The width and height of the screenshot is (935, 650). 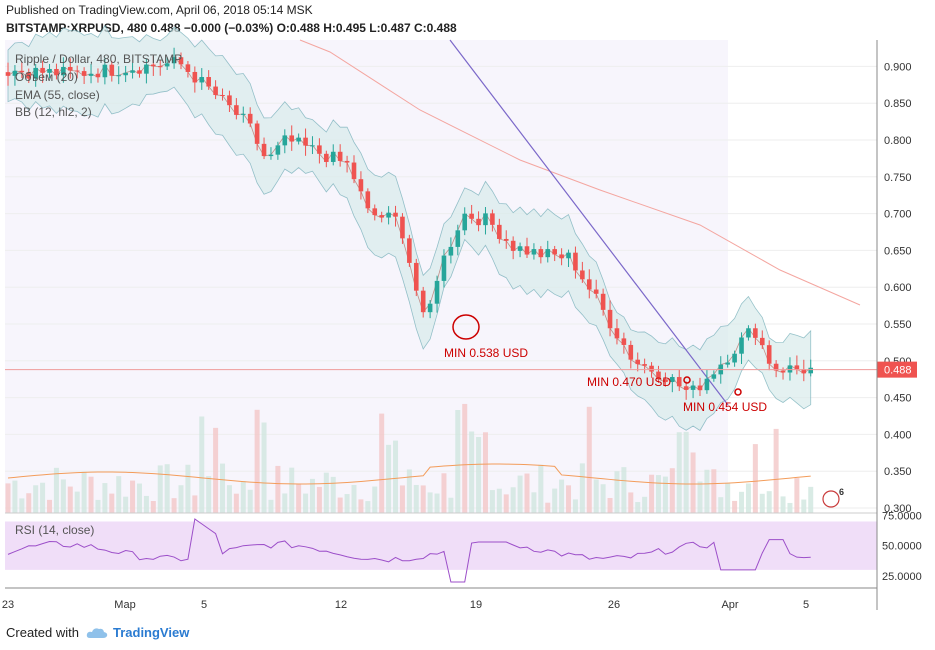 What do you see at coordinates (204, 605) in the screenshot?
I see `x-tick-label: 5` at bounding box center [204, 605].